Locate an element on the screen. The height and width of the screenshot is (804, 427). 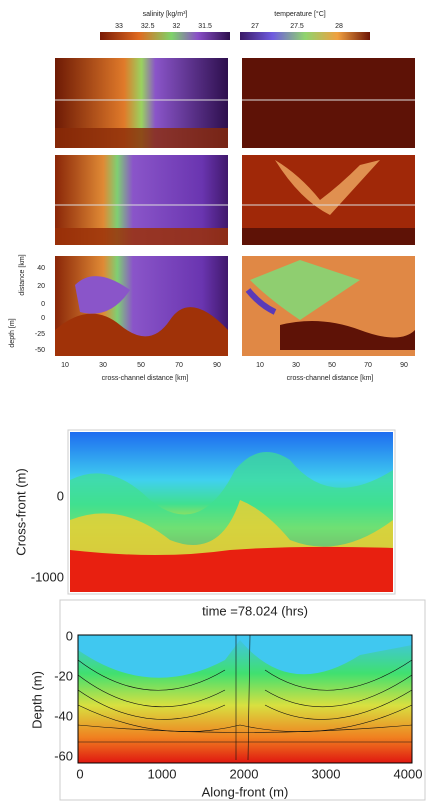
y-tick-label: -60 is located at coordinates (63, 755).